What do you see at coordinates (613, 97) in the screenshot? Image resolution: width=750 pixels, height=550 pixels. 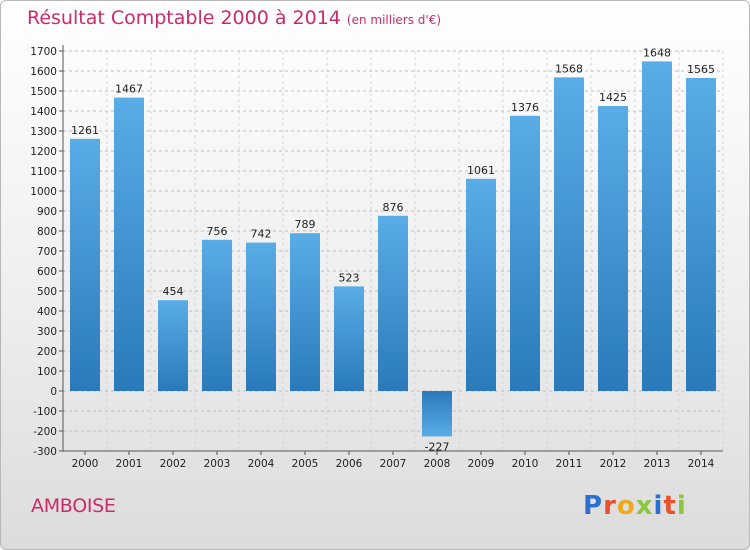 I see `data-label: 1425` at bounding box center [613, 97].